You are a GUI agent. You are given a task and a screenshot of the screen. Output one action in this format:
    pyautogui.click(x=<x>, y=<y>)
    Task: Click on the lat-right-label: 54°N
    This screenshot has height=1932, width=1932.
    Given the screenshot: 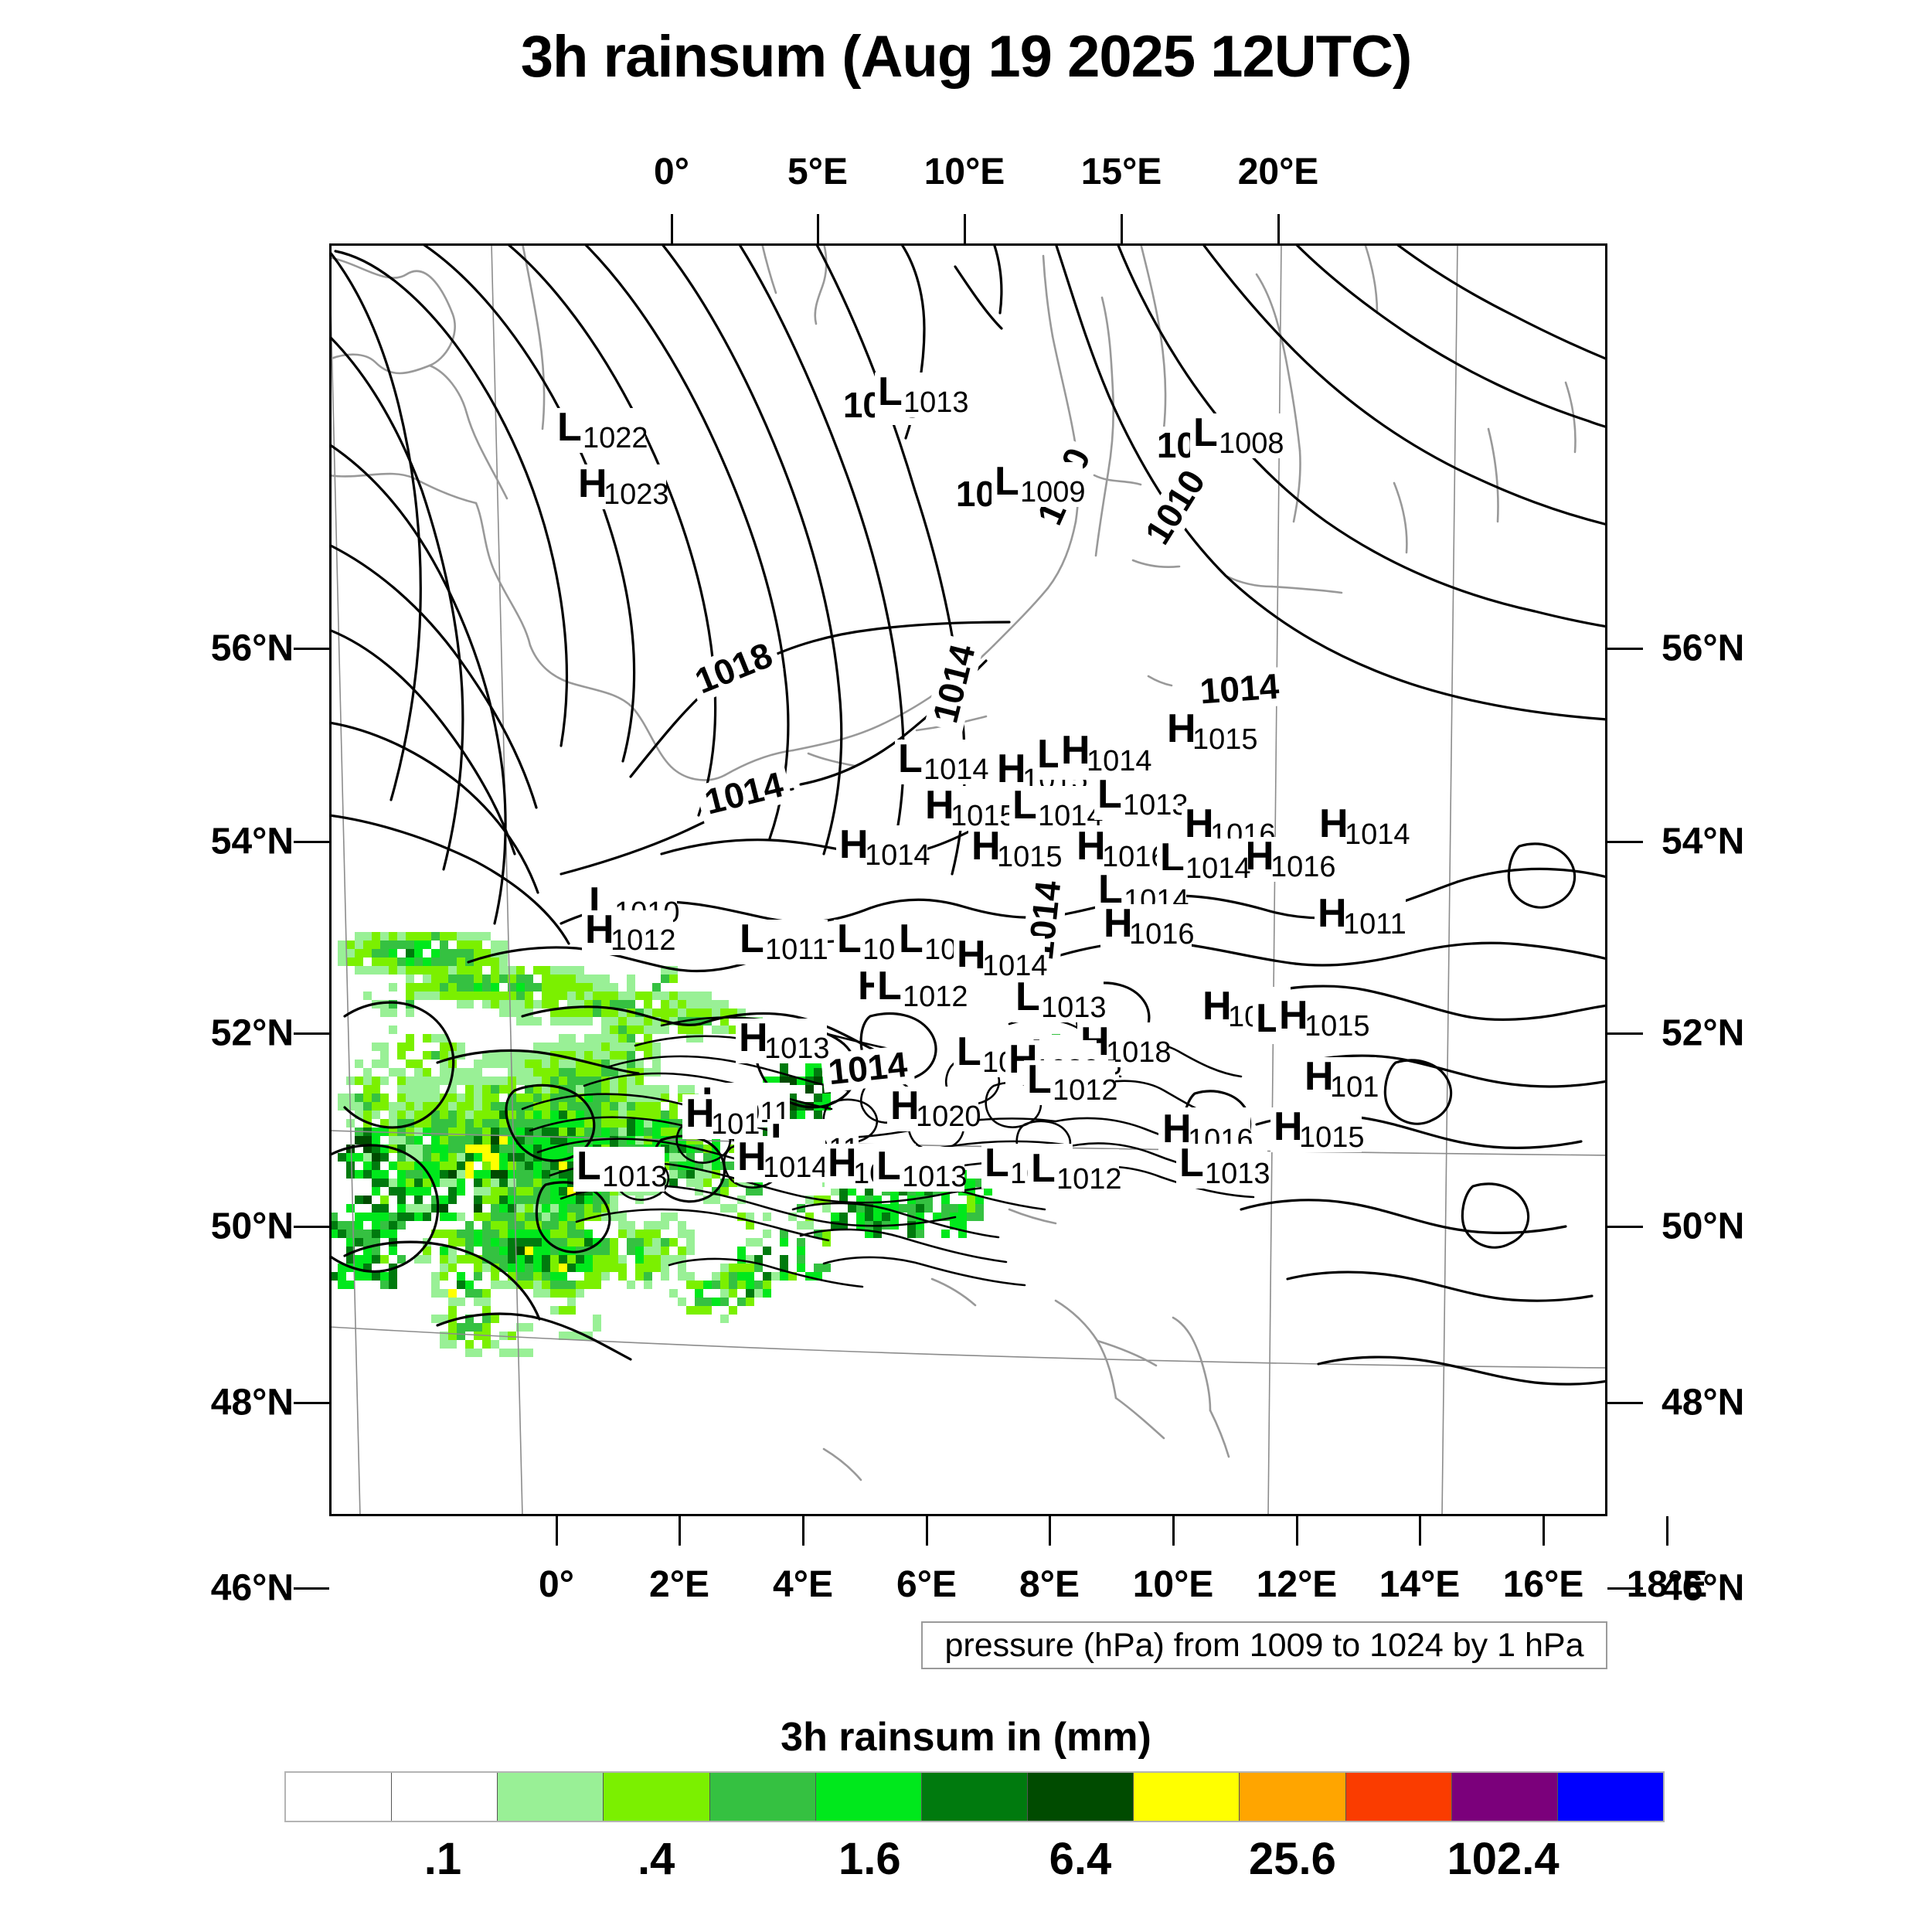 What is the action you would take?
    pyautogui.click(x=1703, y=842)
    